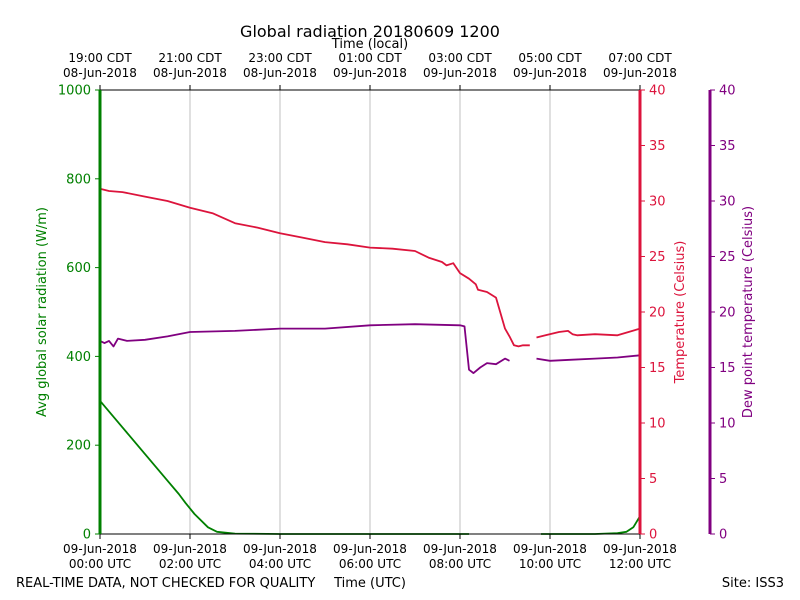 This screenshot has height=600, width=800. I want to click on dewpoint-tick-label: 35, so click(727, 146).